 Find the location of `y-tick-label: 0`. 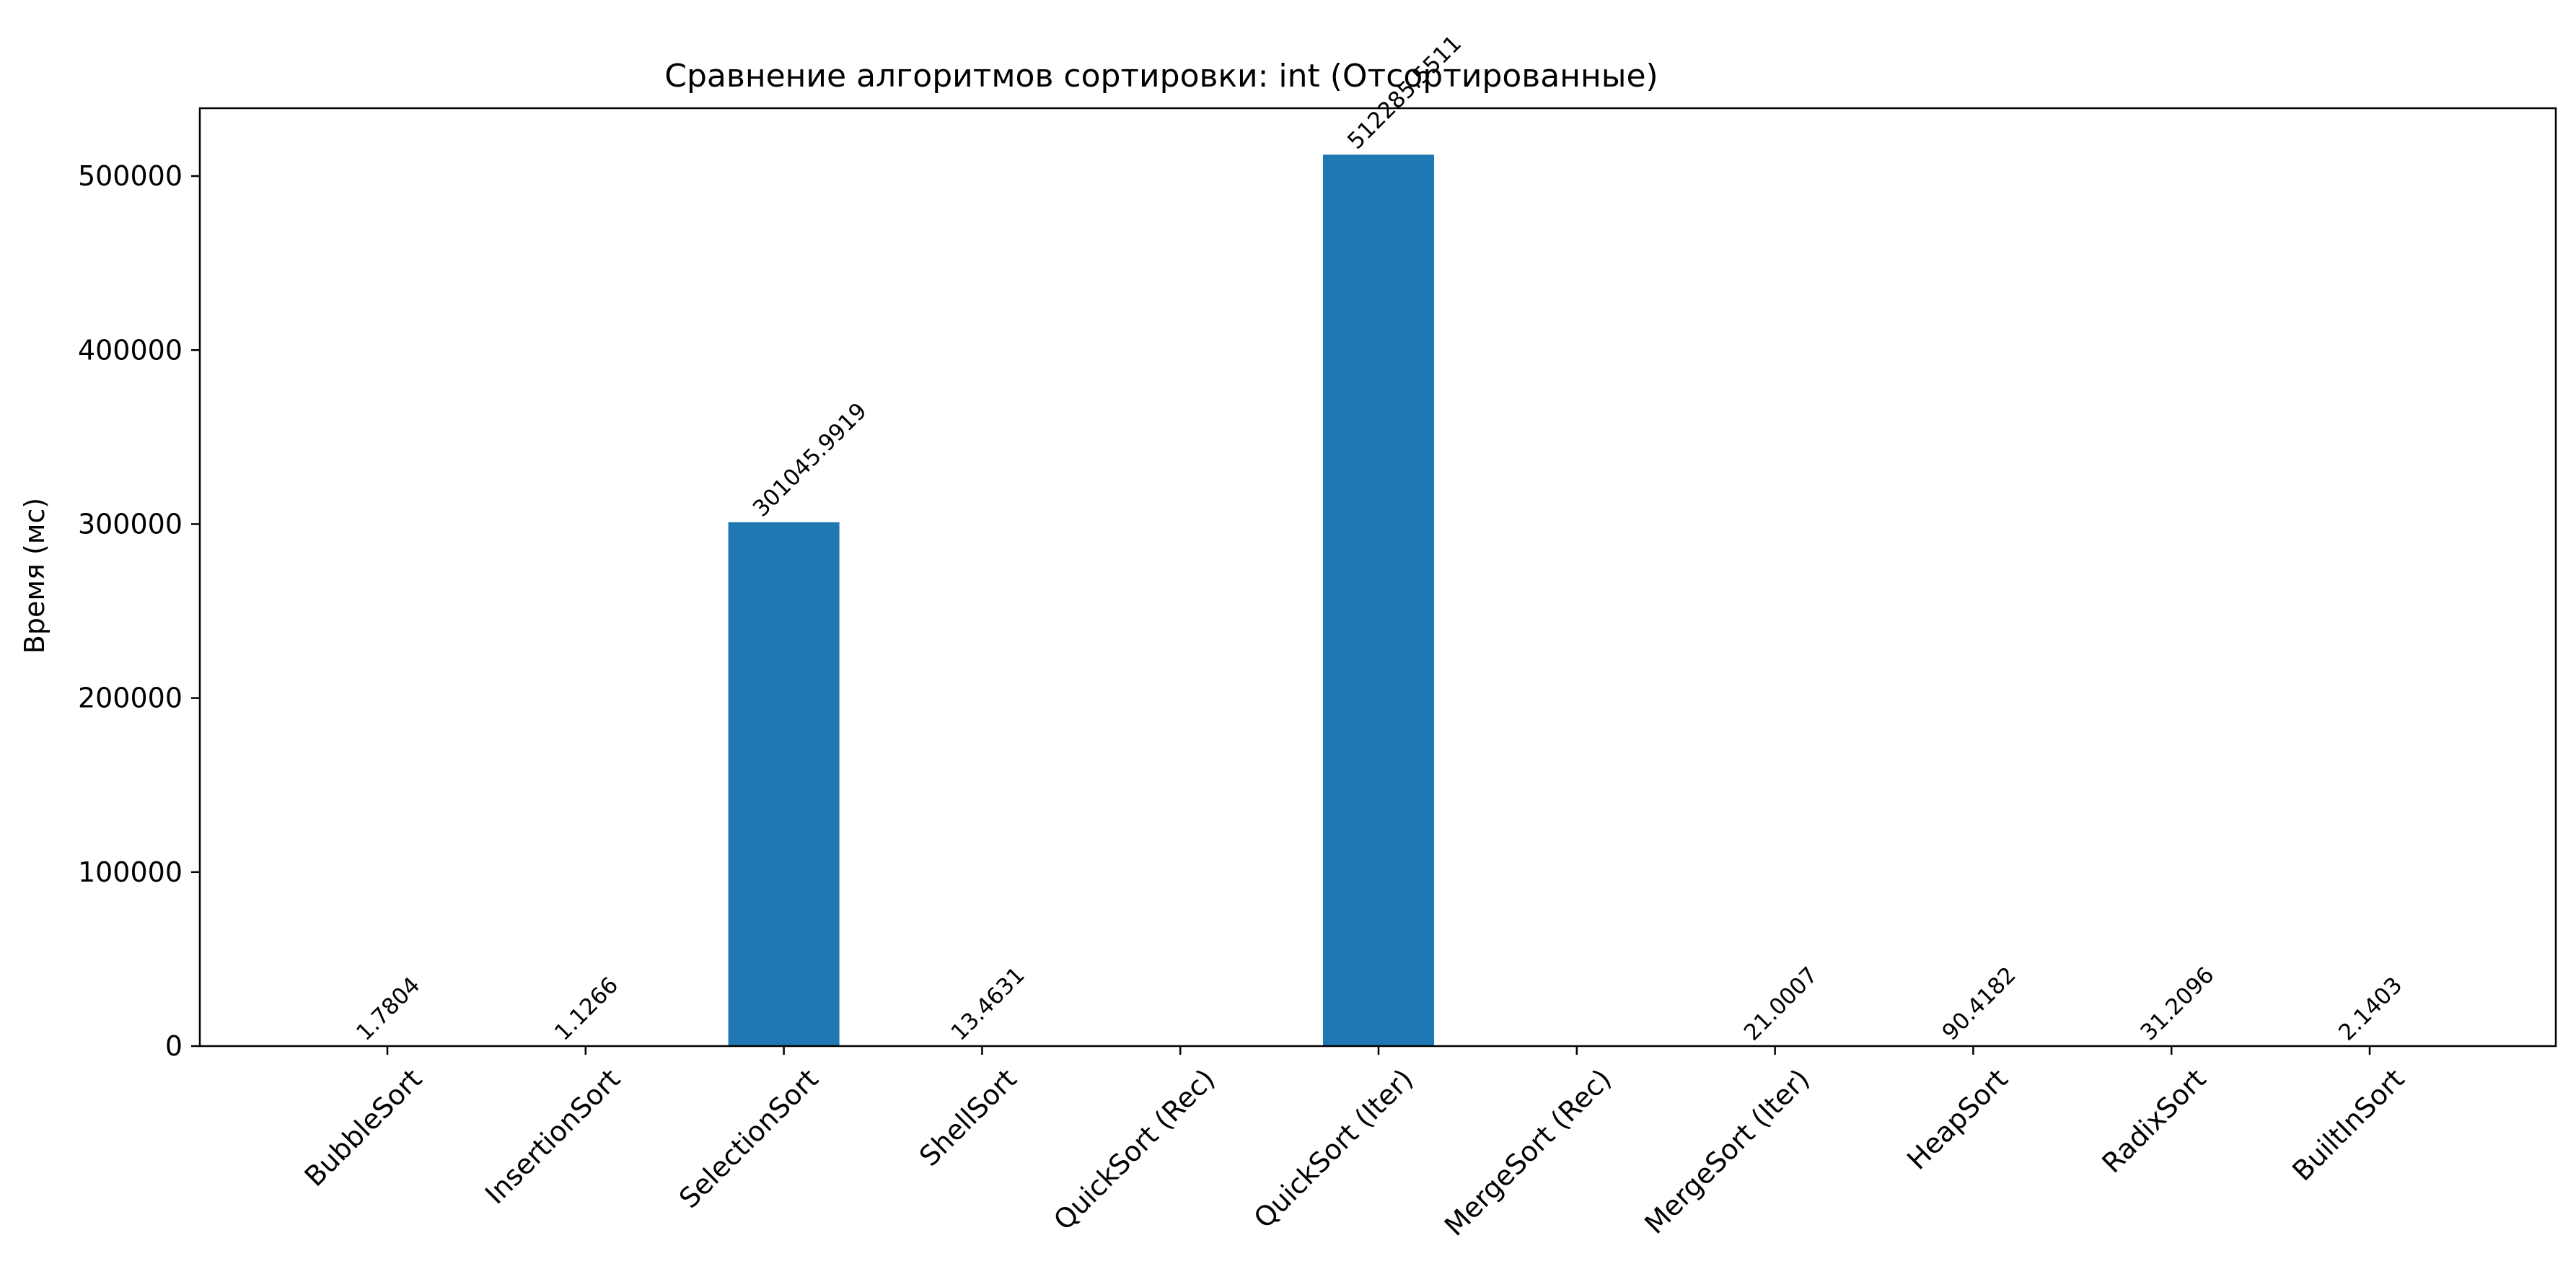

y-tick-label: 0 is located at coordinates (174, 1046).